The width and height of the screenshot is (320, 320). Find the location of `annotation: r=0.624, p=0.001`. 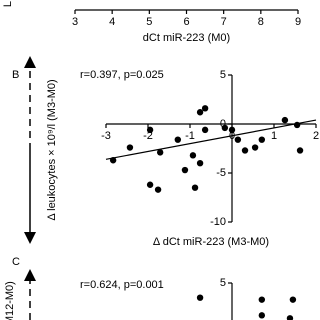

annotation: r=0.624, p=0.001 is located at coordinates (122, 285).